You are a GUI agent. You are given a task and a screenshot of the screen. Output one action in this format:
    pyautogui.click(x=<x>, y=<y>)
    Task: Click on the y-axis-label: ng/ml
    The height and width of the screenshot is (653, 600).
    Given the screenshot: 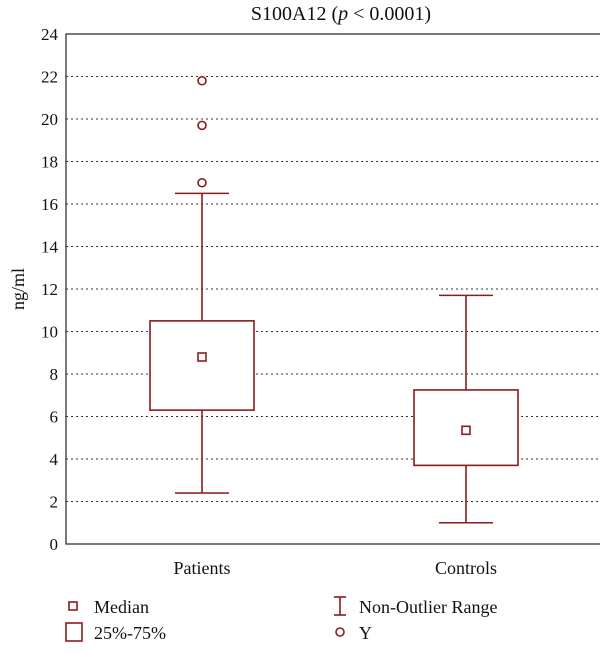 What is the action you would take?
    pyautogui.click(x=18, y=289)
    